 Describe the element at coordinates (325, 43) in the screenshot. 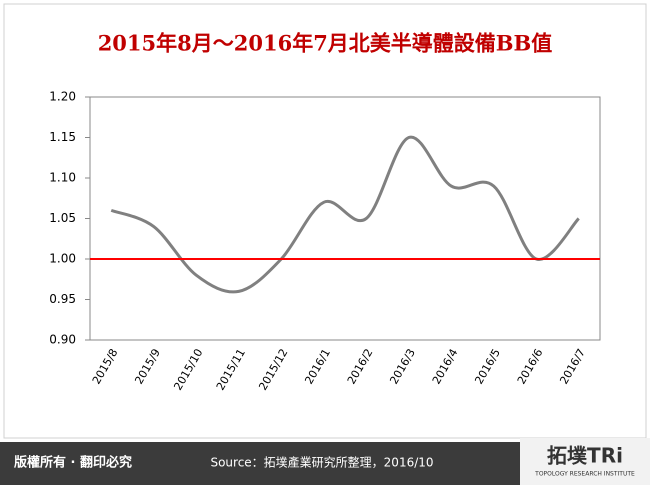

I see `chart-title: 2015年8月～2016年7月北美半導體設備BB值` at that location.